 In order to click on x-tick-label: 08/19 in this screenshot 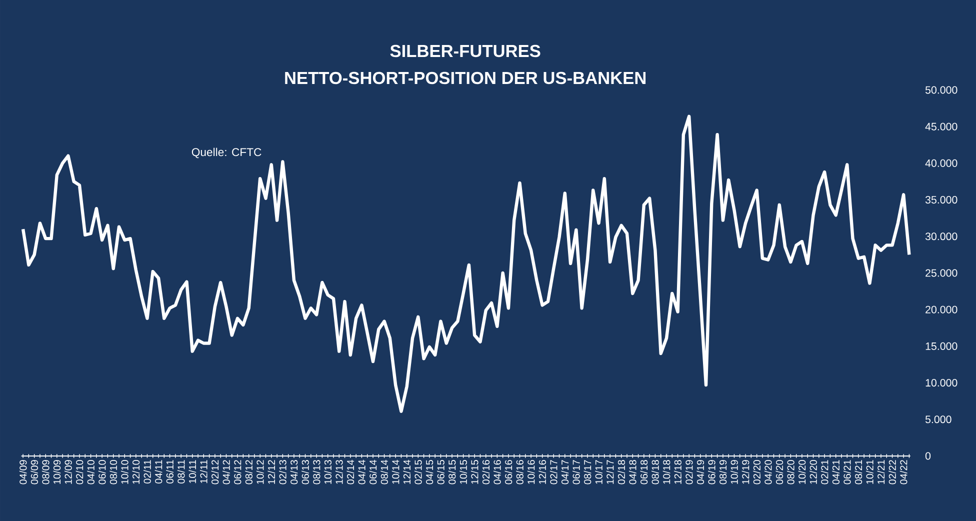, I will do `click(723, 472)`.